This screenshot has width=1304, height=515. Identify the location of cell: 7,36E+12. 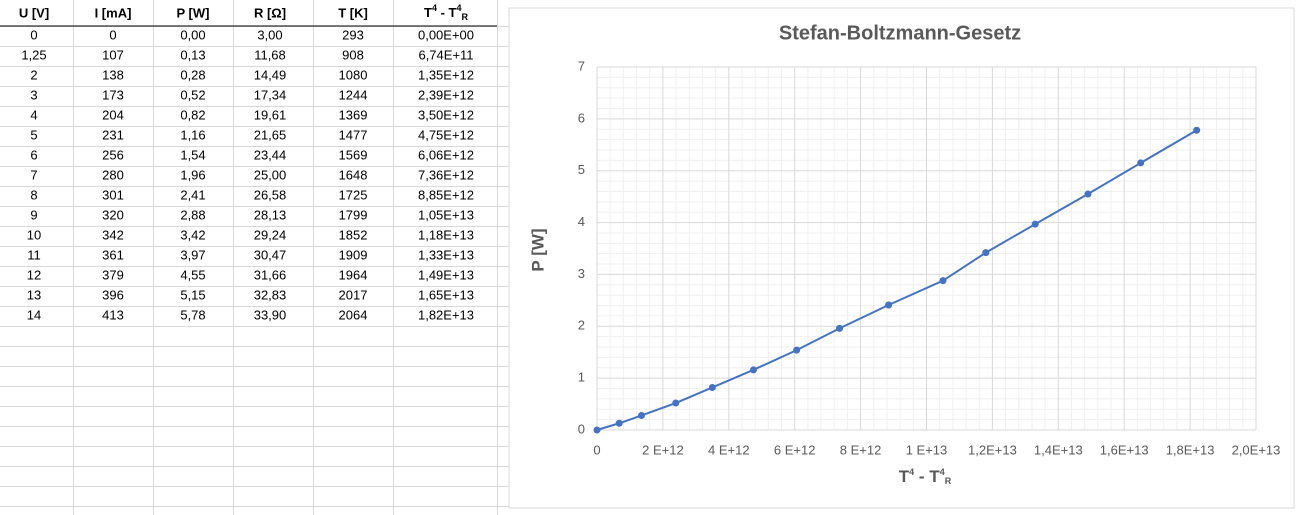
(446, 174).